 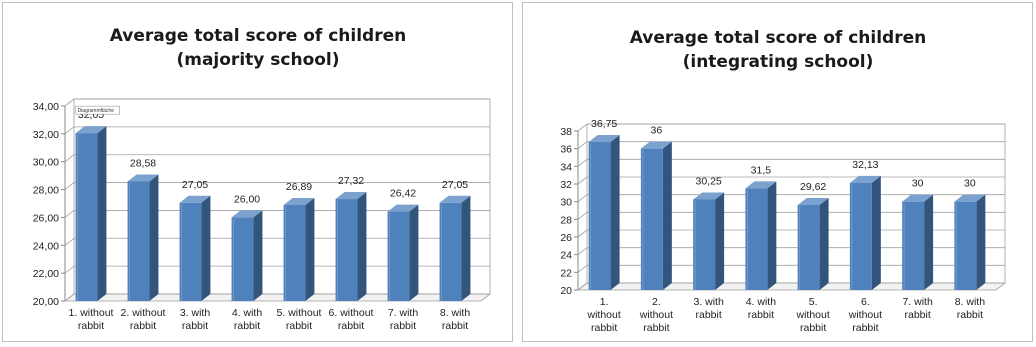 I want to click on data-label: 36, so click(x=657, y=131).